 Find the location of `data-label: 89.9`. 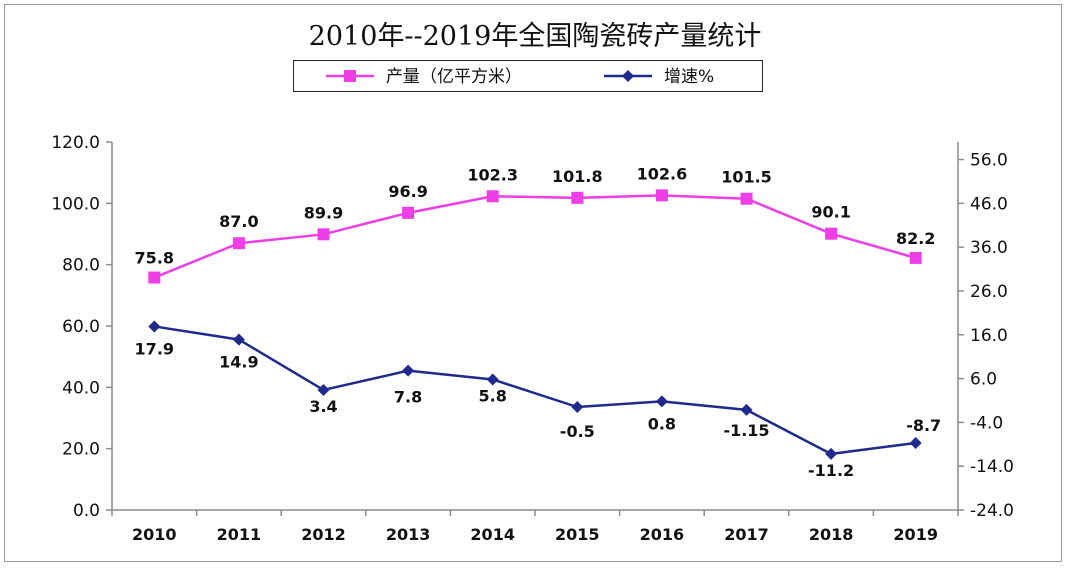

data-label: 89.9 is located at coordinates (323, 212).